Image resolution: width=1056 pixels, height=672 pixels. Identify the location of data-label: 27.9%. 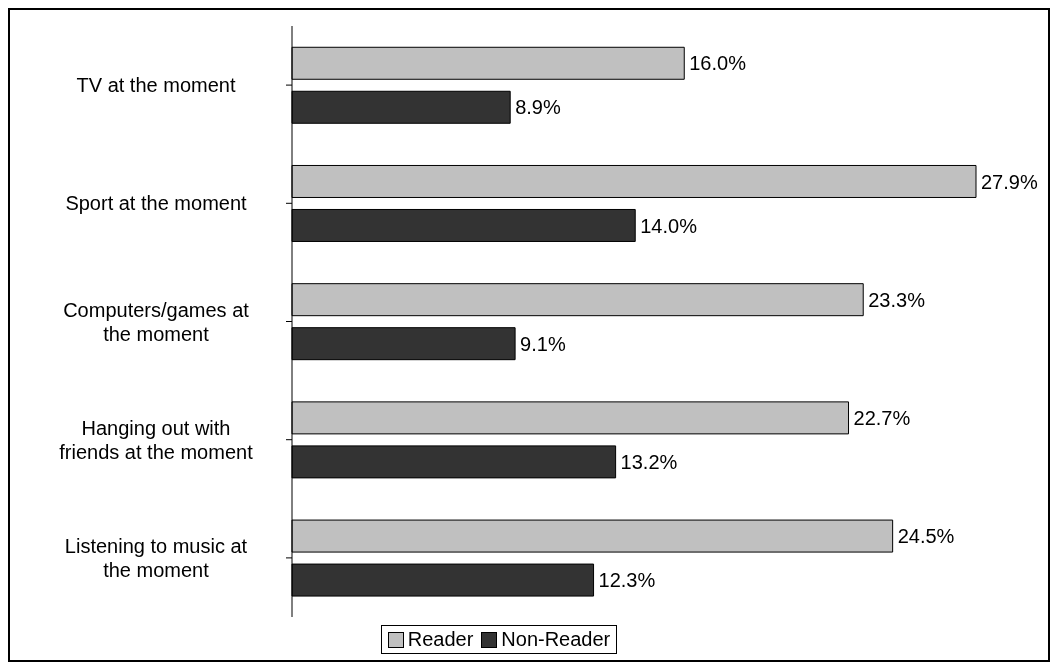
(1009, 181).